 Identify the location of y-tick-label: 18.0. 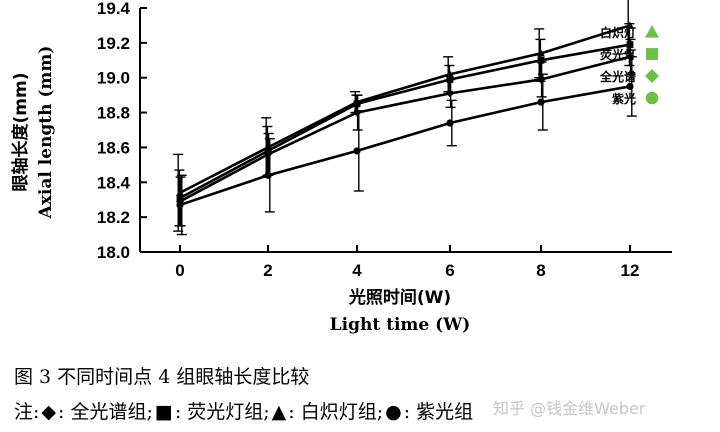
(113, 252).